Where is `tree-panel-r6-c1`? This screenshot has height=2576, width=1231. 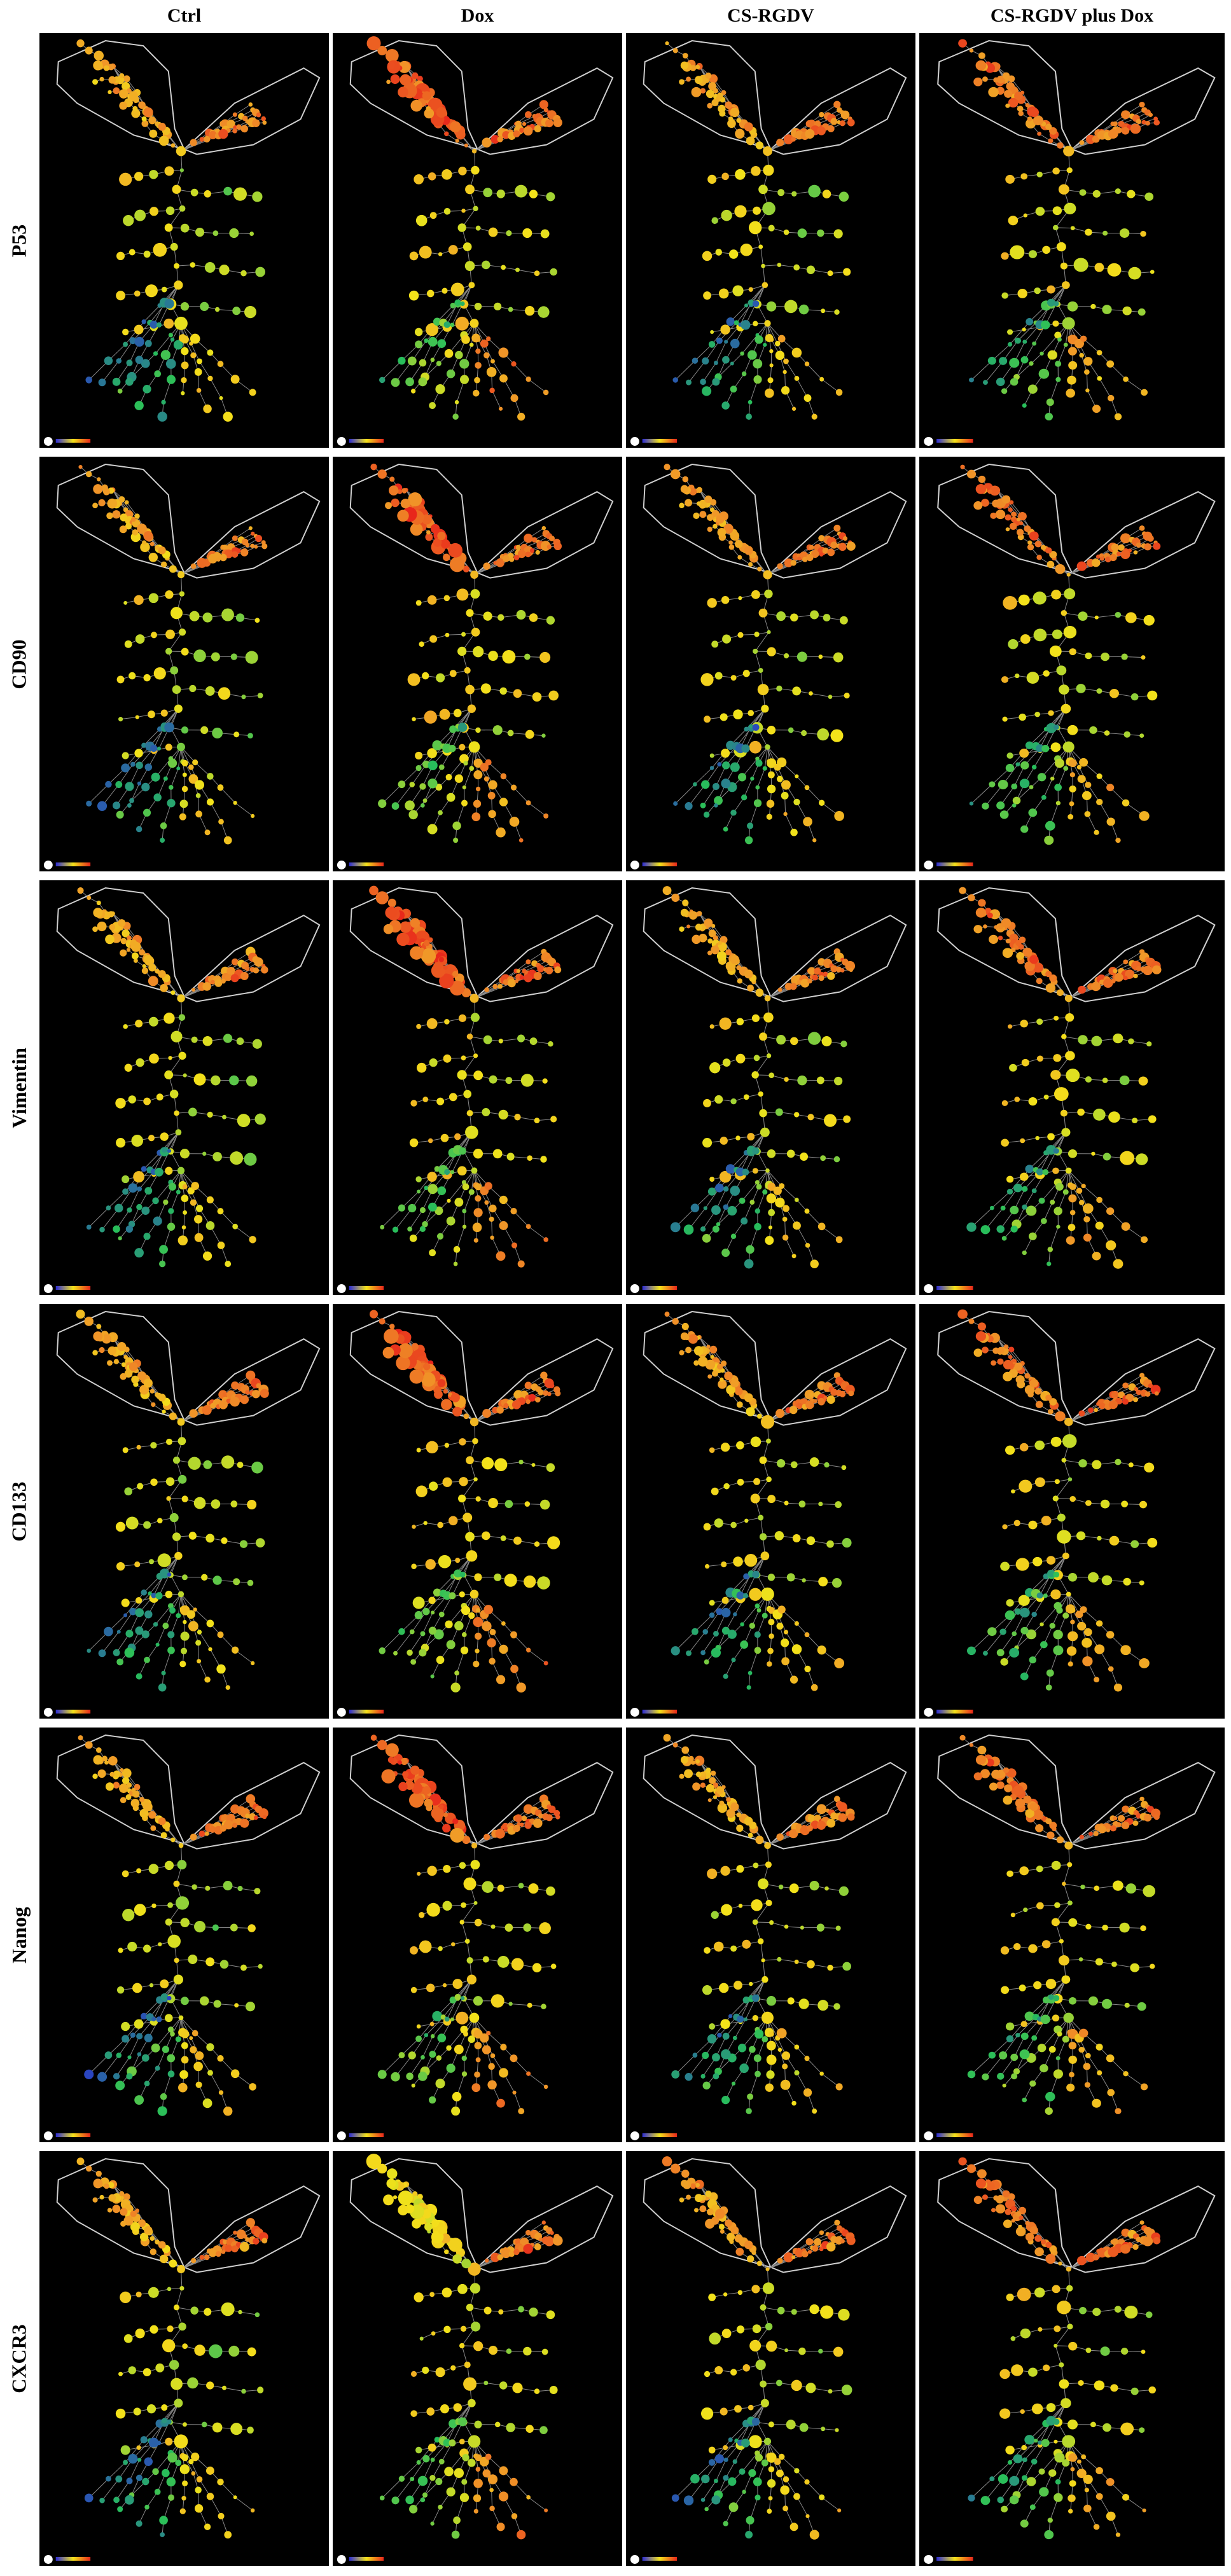 tree-panel-r6-c1 is located at coordinates (184, 2358).